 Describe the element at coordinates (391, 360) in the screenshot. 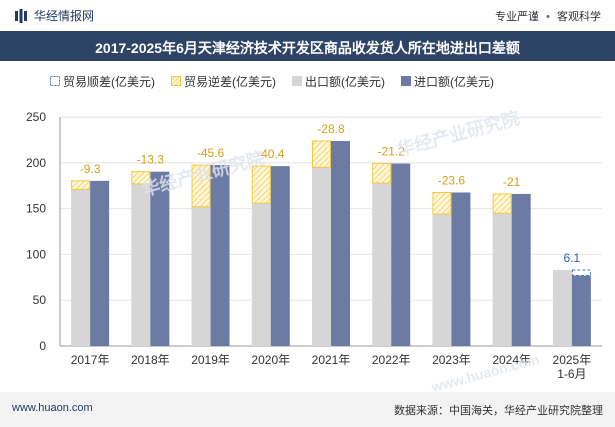

I see `x-tick-label: 2022年` at that location.